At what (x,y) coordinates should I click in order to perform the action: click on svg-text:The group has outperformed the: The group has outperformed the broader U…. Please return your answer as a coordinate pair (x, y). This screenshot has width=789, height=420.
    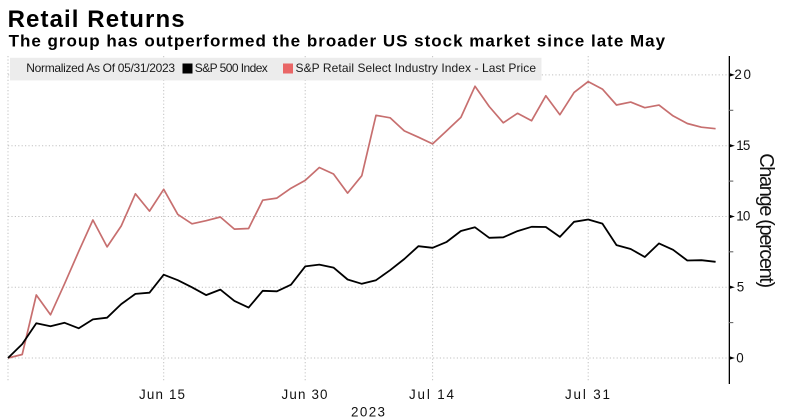
    Looking at the image, I should click on (337, 40).